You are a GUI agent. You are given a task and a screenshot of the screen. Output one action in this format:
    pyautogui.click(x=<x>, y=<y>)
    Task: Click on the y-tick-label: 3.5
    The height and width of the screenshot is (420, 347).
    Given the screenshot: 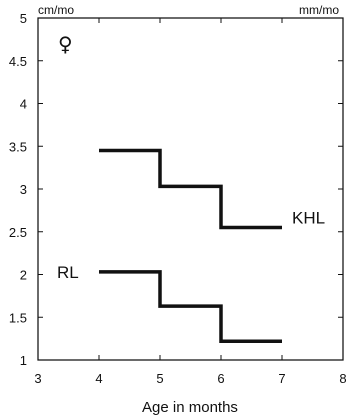 What is the action you would take?
    pyautogui.click(x=18, y=146)
    